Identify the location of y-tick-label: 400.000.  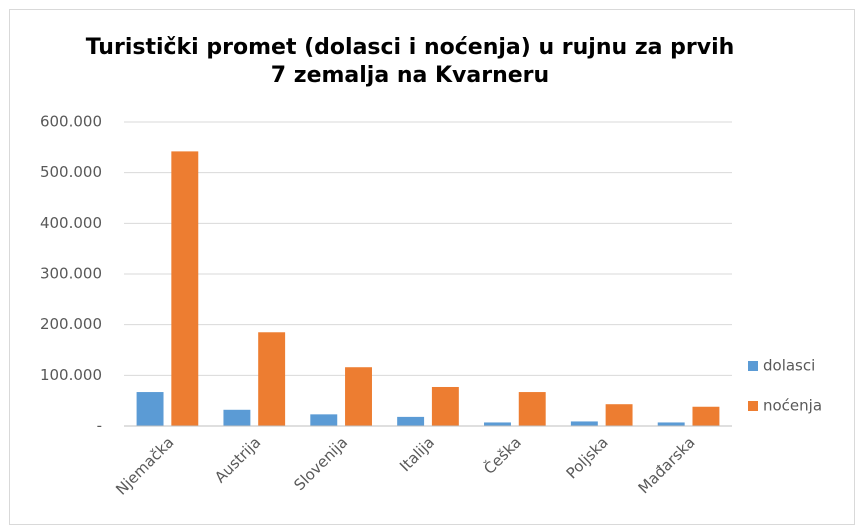
(71, 223).